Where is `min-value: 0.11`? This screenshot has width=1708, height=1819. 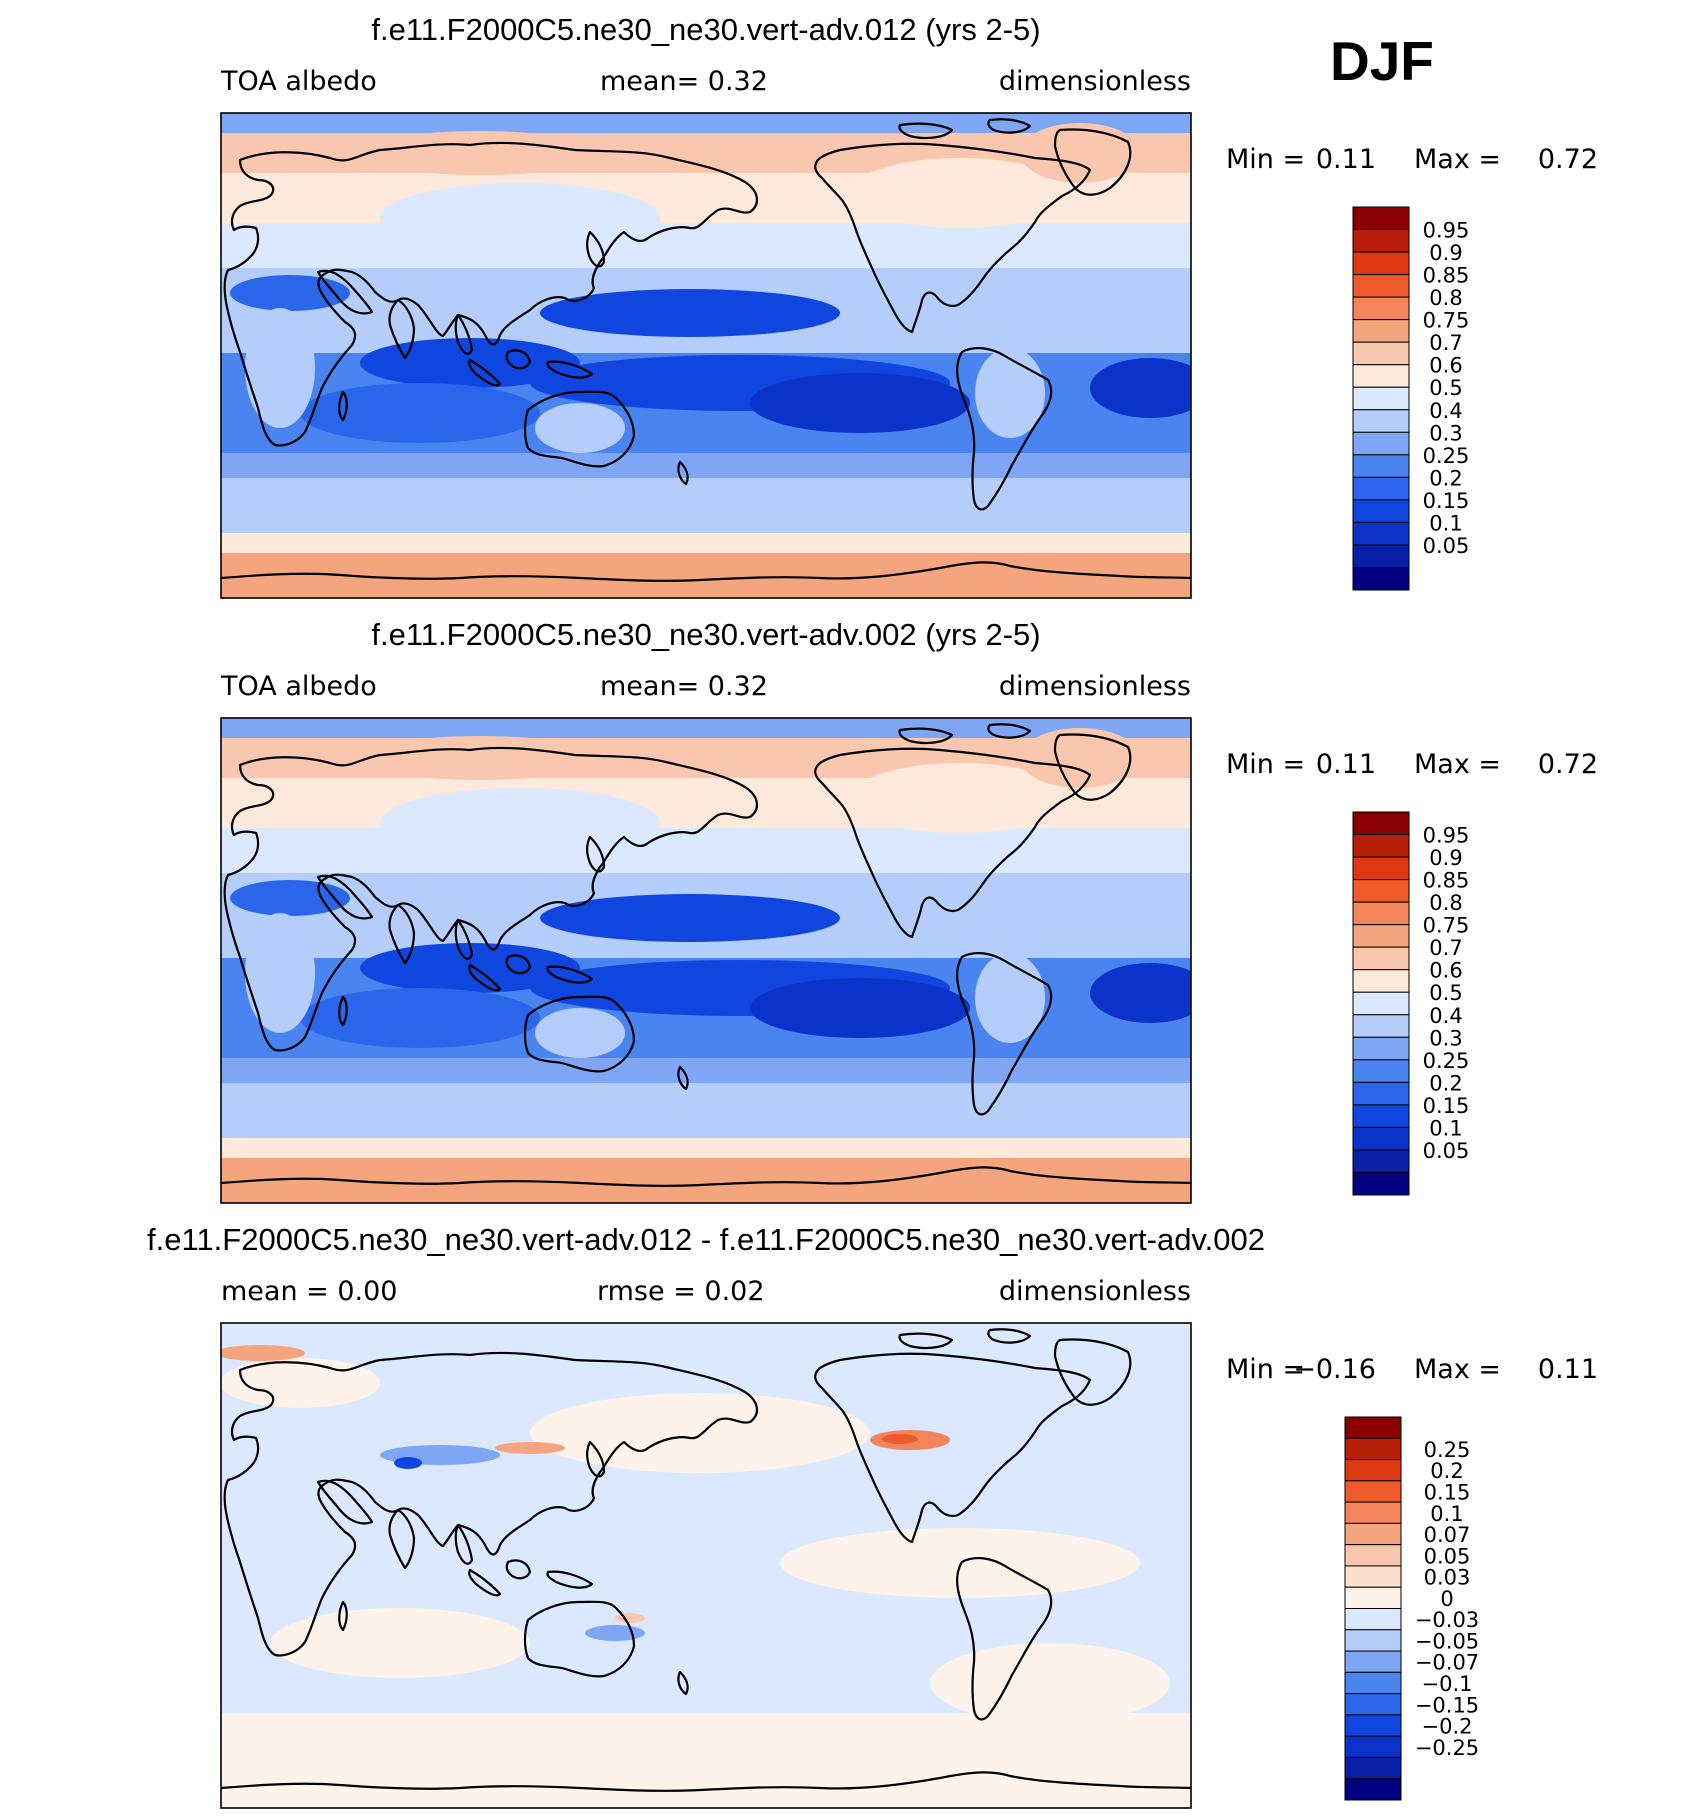 min-value: 0.11 is located at coordinates (1346, 764).